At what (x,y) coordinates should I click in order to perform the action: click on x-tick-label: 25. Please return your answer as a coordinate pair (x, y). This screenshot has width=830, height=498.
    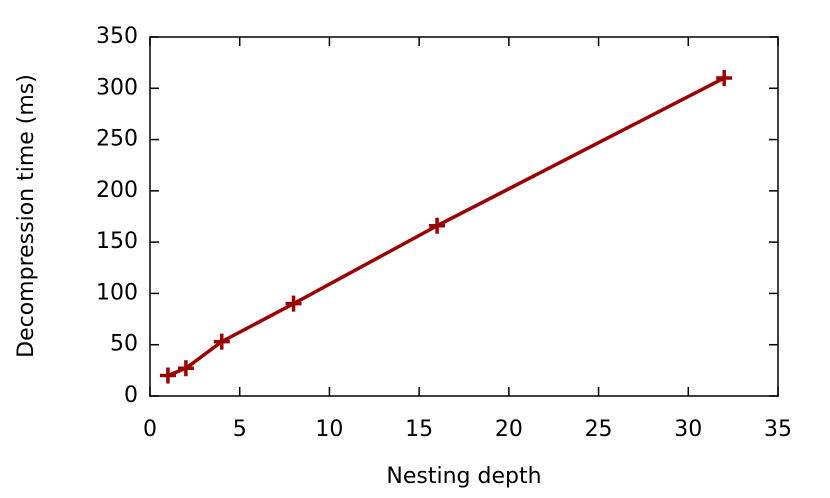
    Looking at the image, I should click on (599, 429).